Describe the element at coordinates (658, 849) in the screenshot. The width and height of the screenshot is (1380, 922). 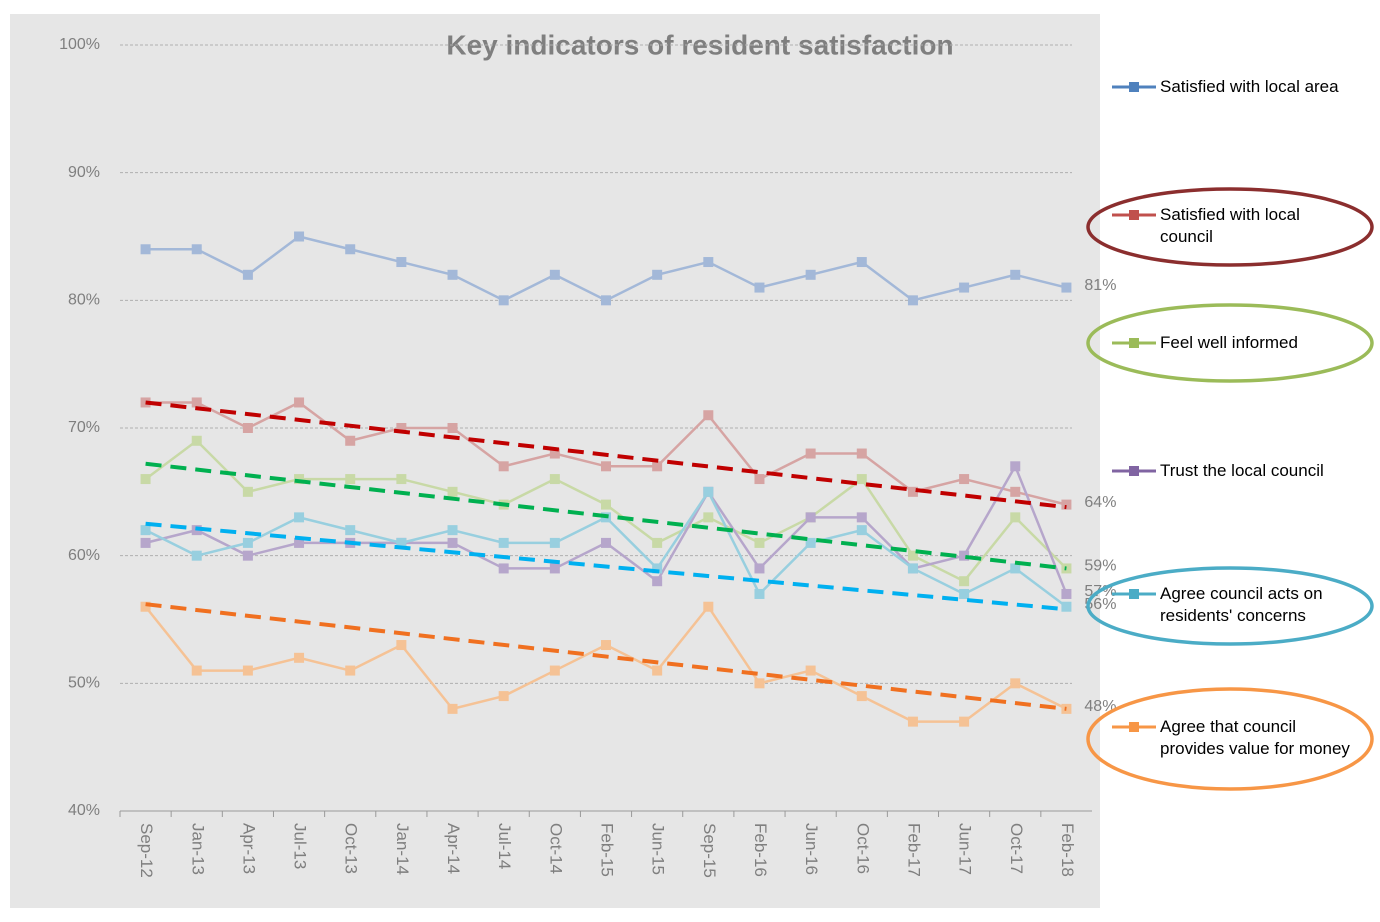
I see `x-tick-label: Jun-15` at that location.